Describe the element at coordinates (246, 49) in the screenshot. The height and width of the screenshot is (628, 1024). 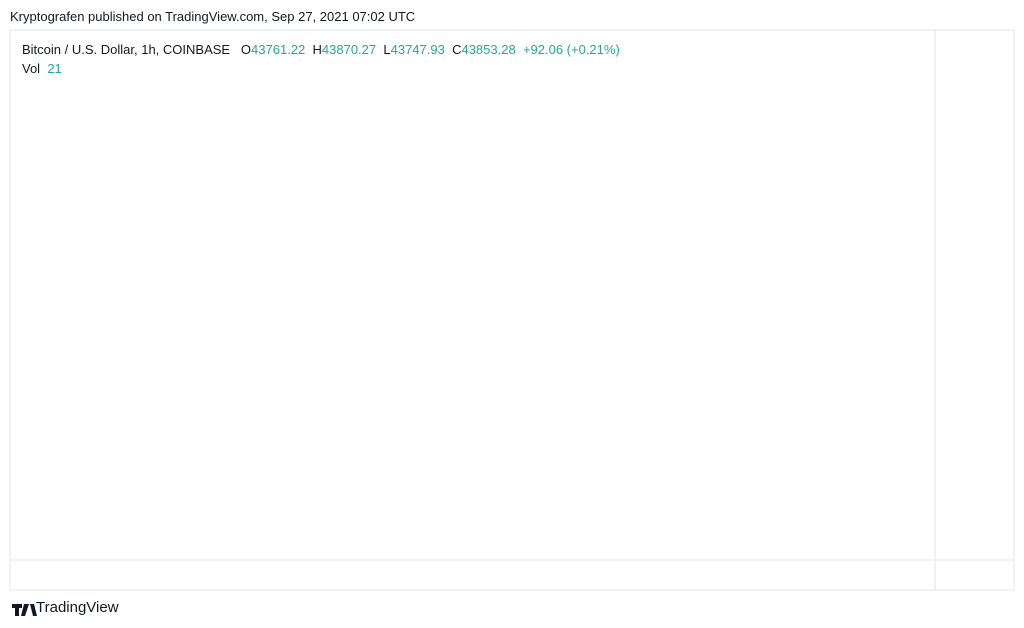
I see `ohlc-key: O` at that location.